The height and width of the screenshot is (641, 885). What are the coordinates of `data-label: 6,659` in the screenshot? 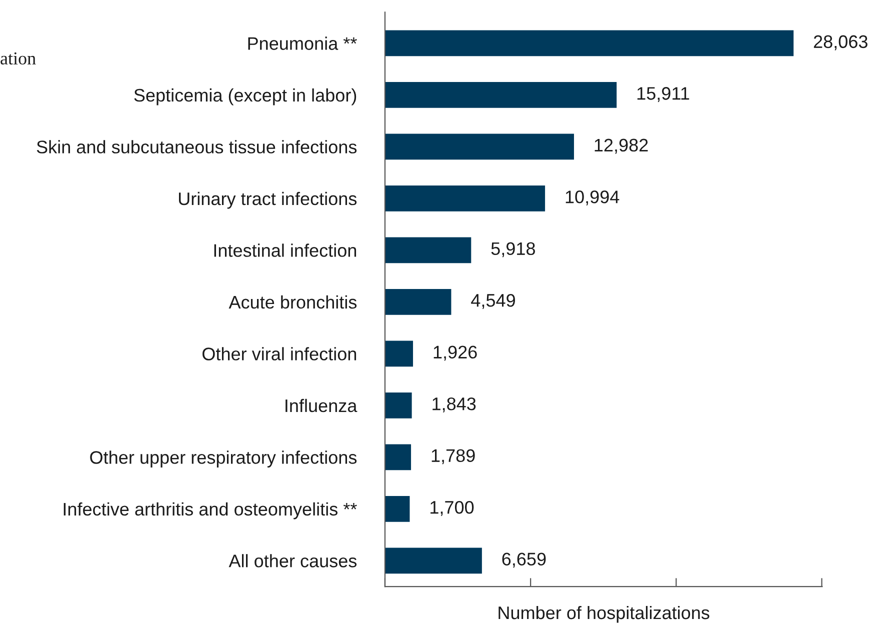 It's located at (524, 560).